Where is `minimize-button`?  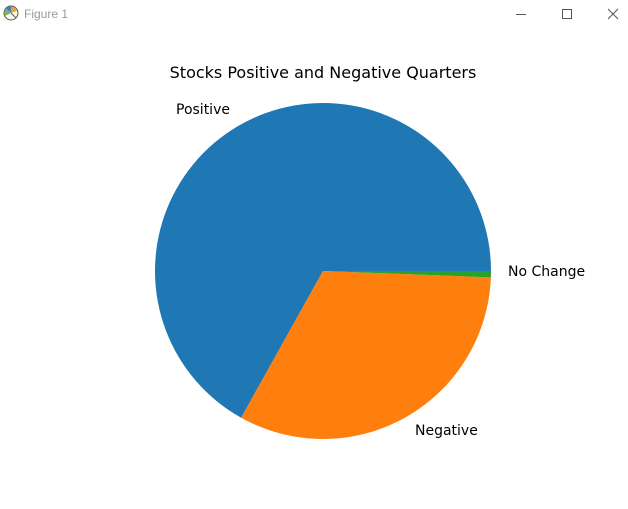 minimize-button is located at coordinates (521, 14).